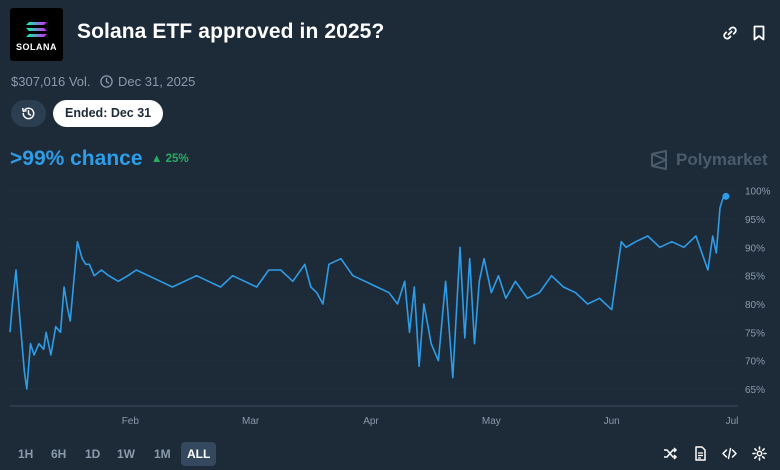  Describe the element at coordinates (729, 453) in the screenshot. I see `embed-code-icon` at that location.